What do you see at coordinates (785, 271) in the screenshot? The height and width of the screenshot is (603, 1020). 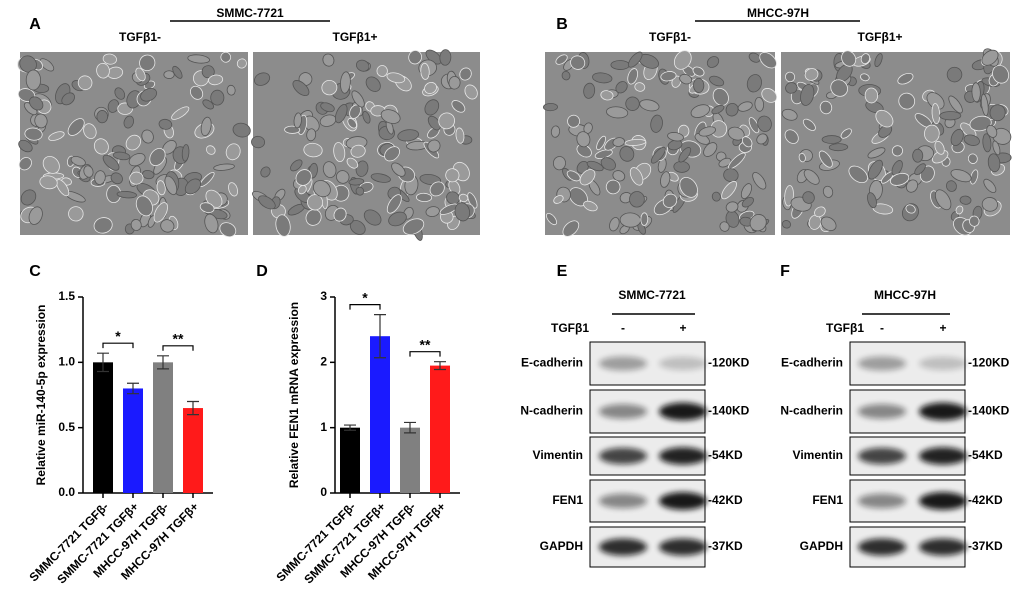 I see `panel-letter: F` at bounding box center [785, 271].